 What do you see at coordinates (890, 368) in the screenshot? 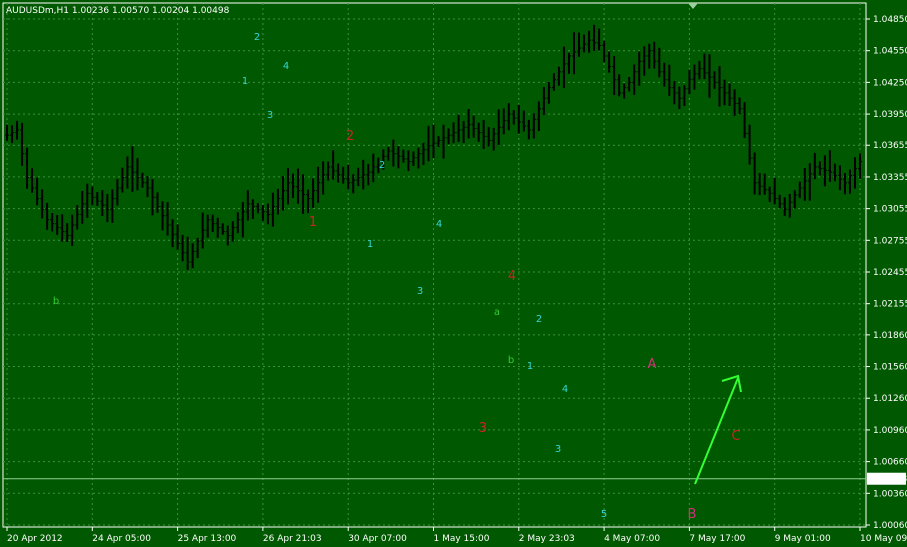
I see `y-tick-label: 1.01560` at bounding box center [890, 368].